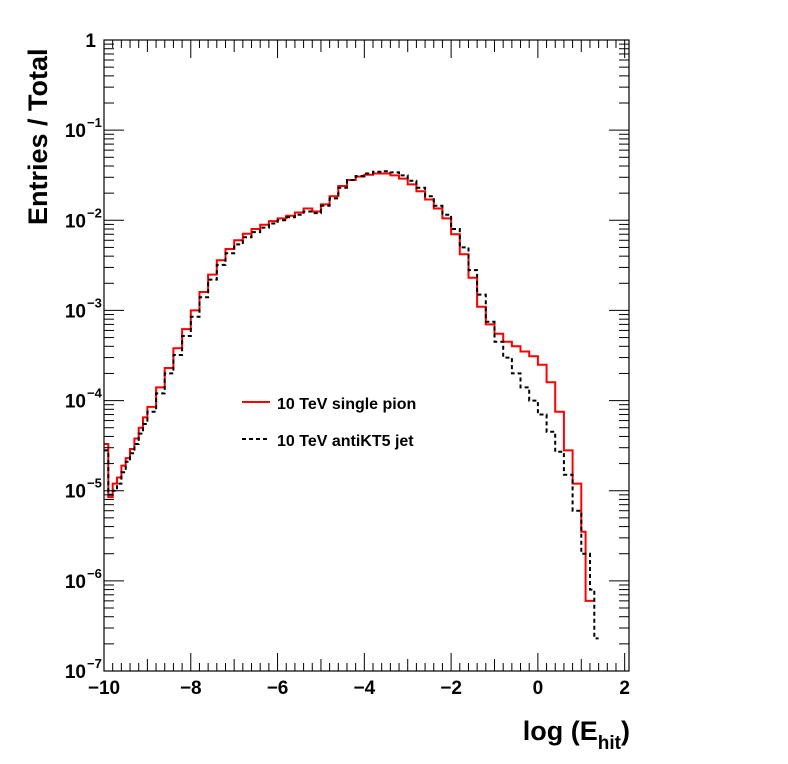 The width and height of the screenshot is (788, 764). Describe the element at coordinates (94, 483) in the screenshot. I see `y-tick-label-exponent: −5` at that location.